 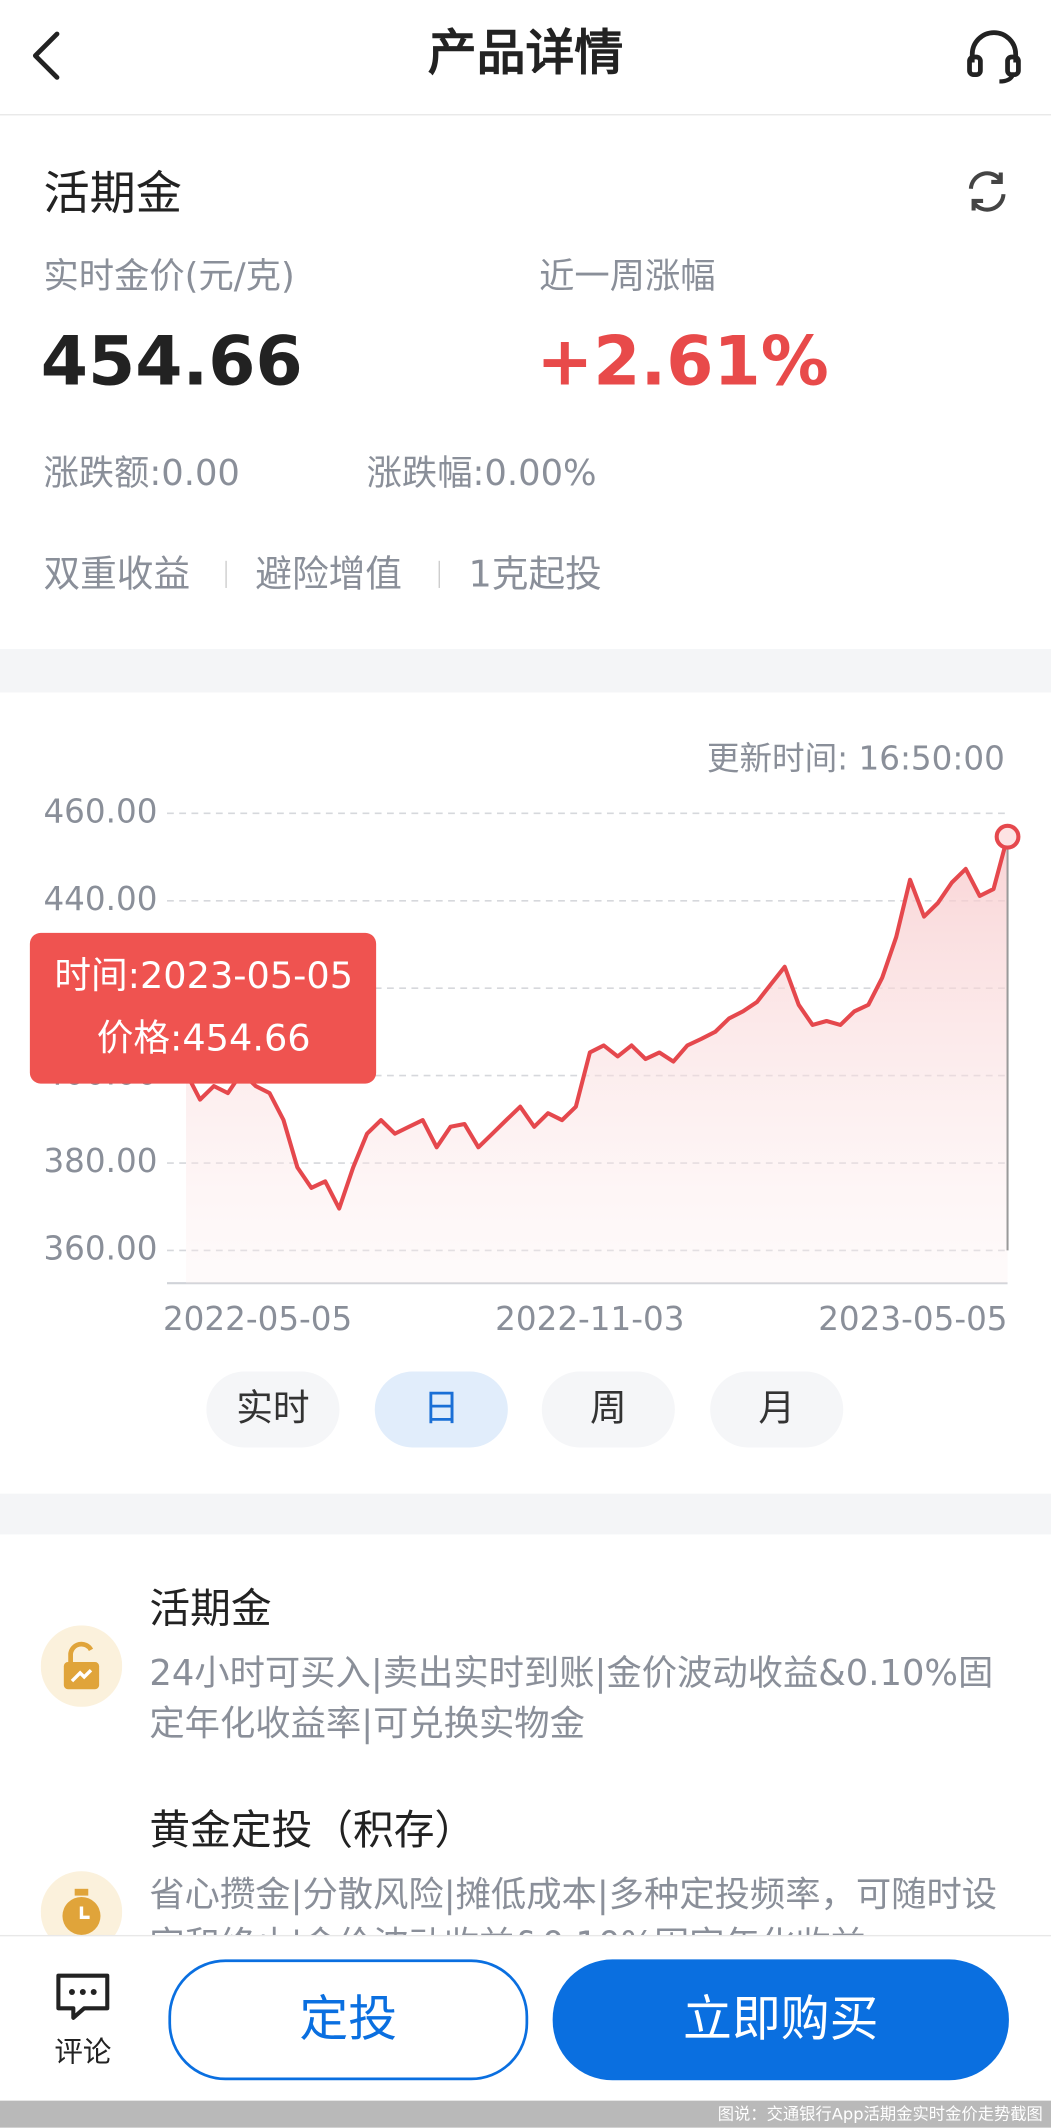 What do you see at coordinates (880, 2114) in the screenshot?
I see `caption: 图说：交通银行App活期金实时金价走势截图` at bounding box center [880, 2114].